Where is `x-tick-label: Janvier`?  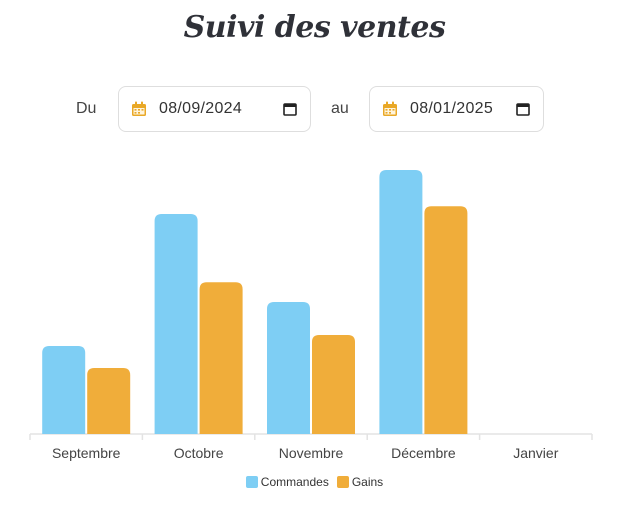
x-tick-label: Janvier is located at coordinates (535, 453).